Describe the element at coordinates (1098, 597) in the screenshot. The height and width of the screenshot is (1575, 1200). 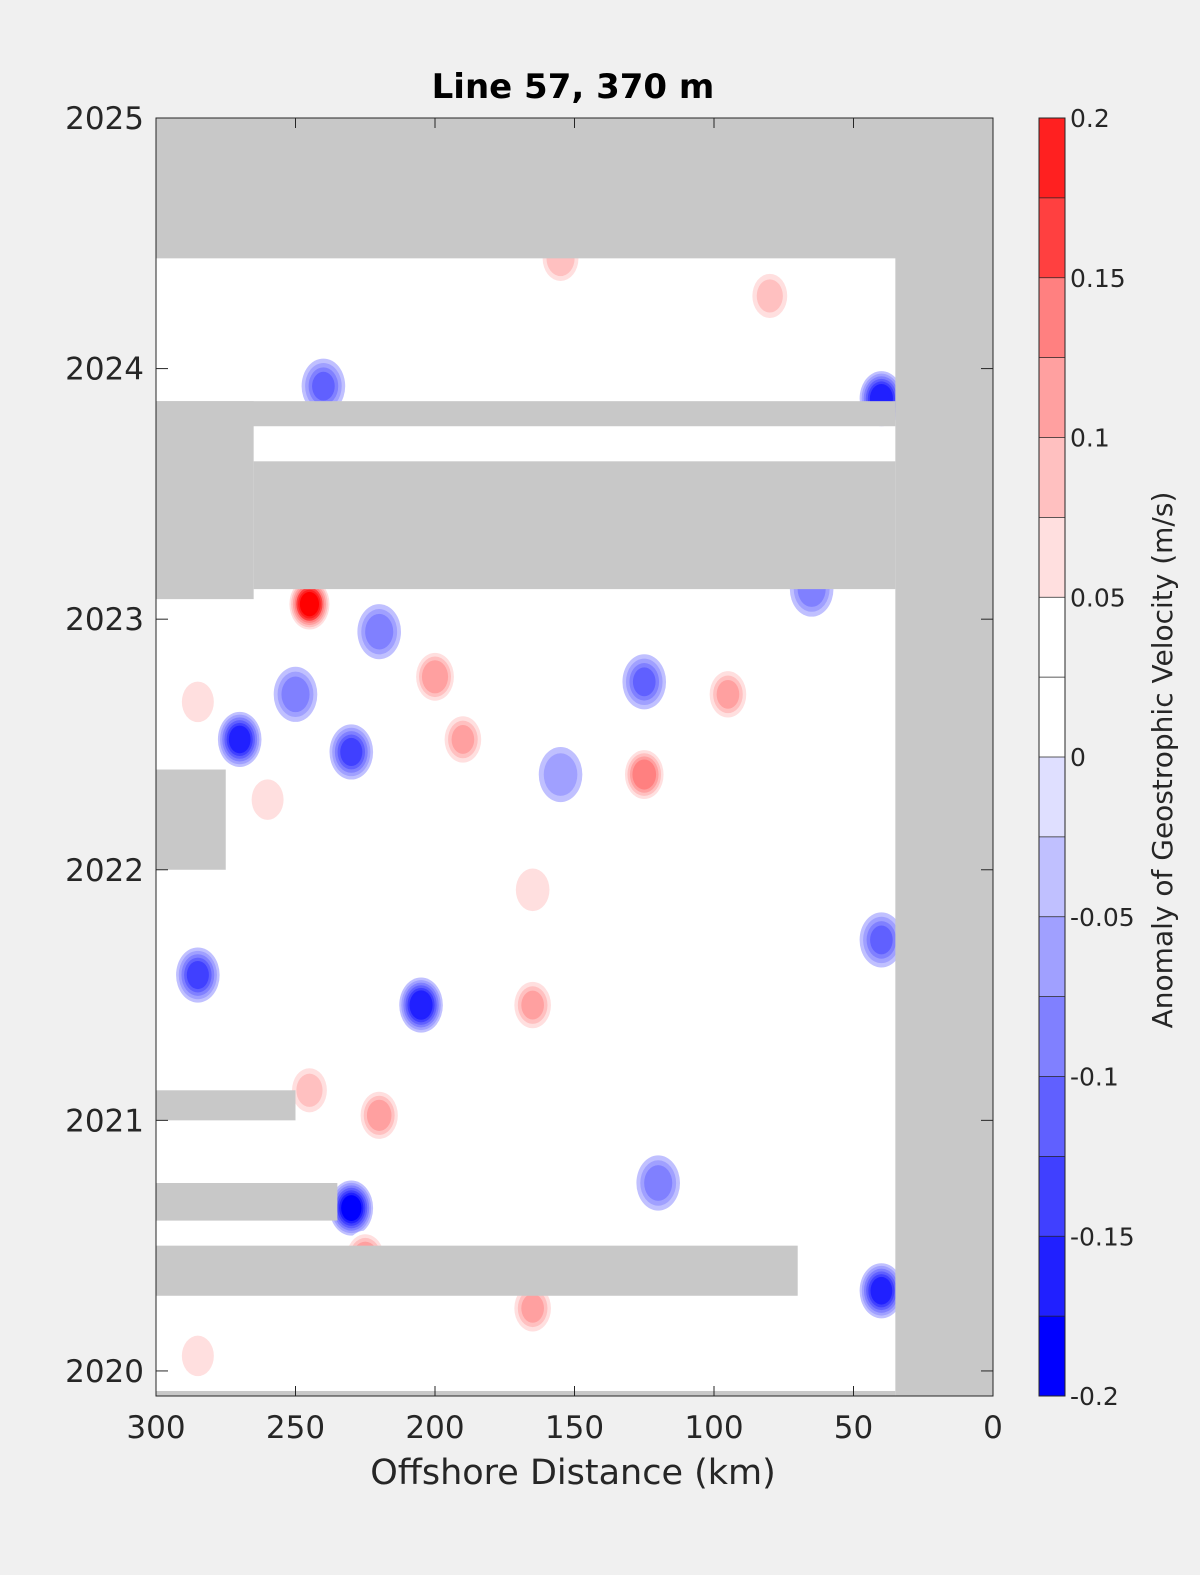
I see `colorbar-tick-label: 0.05` at that location.